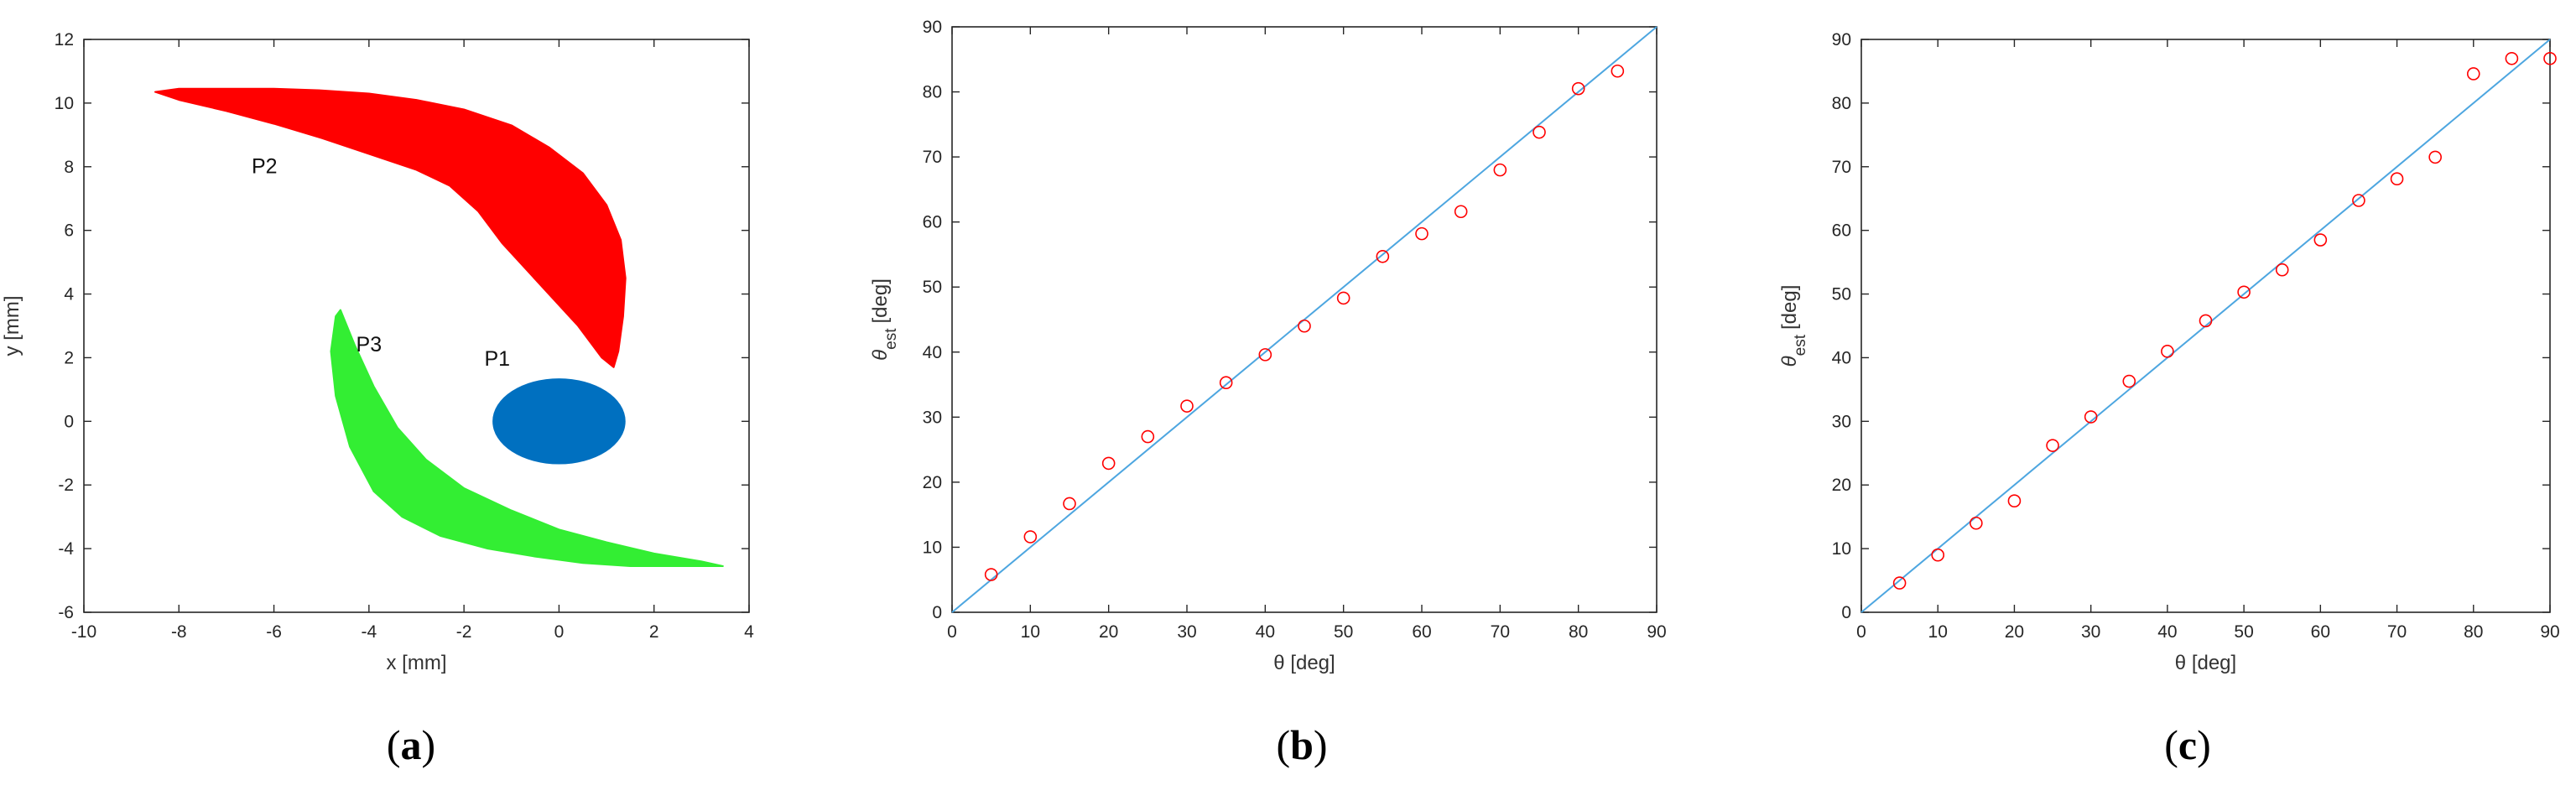 The height and width of the screenshot is (801, 2576). I want to click on panel-b-x-tick-label: 10, so click(1030, 632).